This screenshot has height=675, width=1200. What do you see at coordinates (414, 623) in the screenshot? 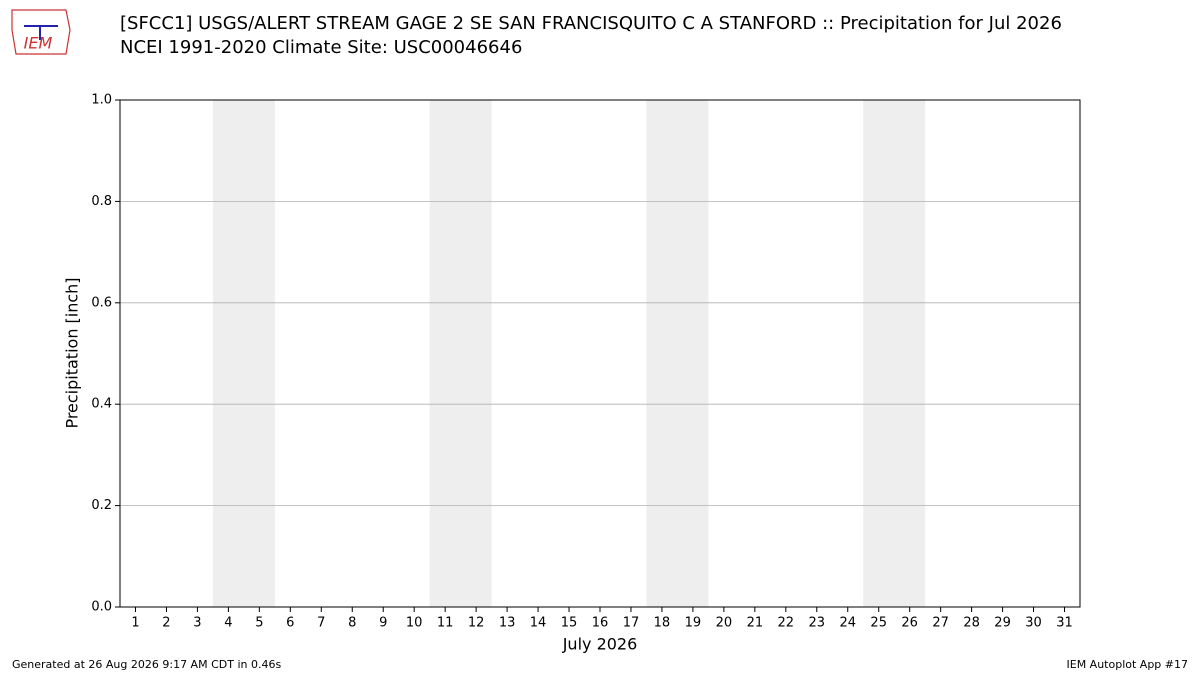
I see `x-tick-label: 10` at bounding box center [414, 623].